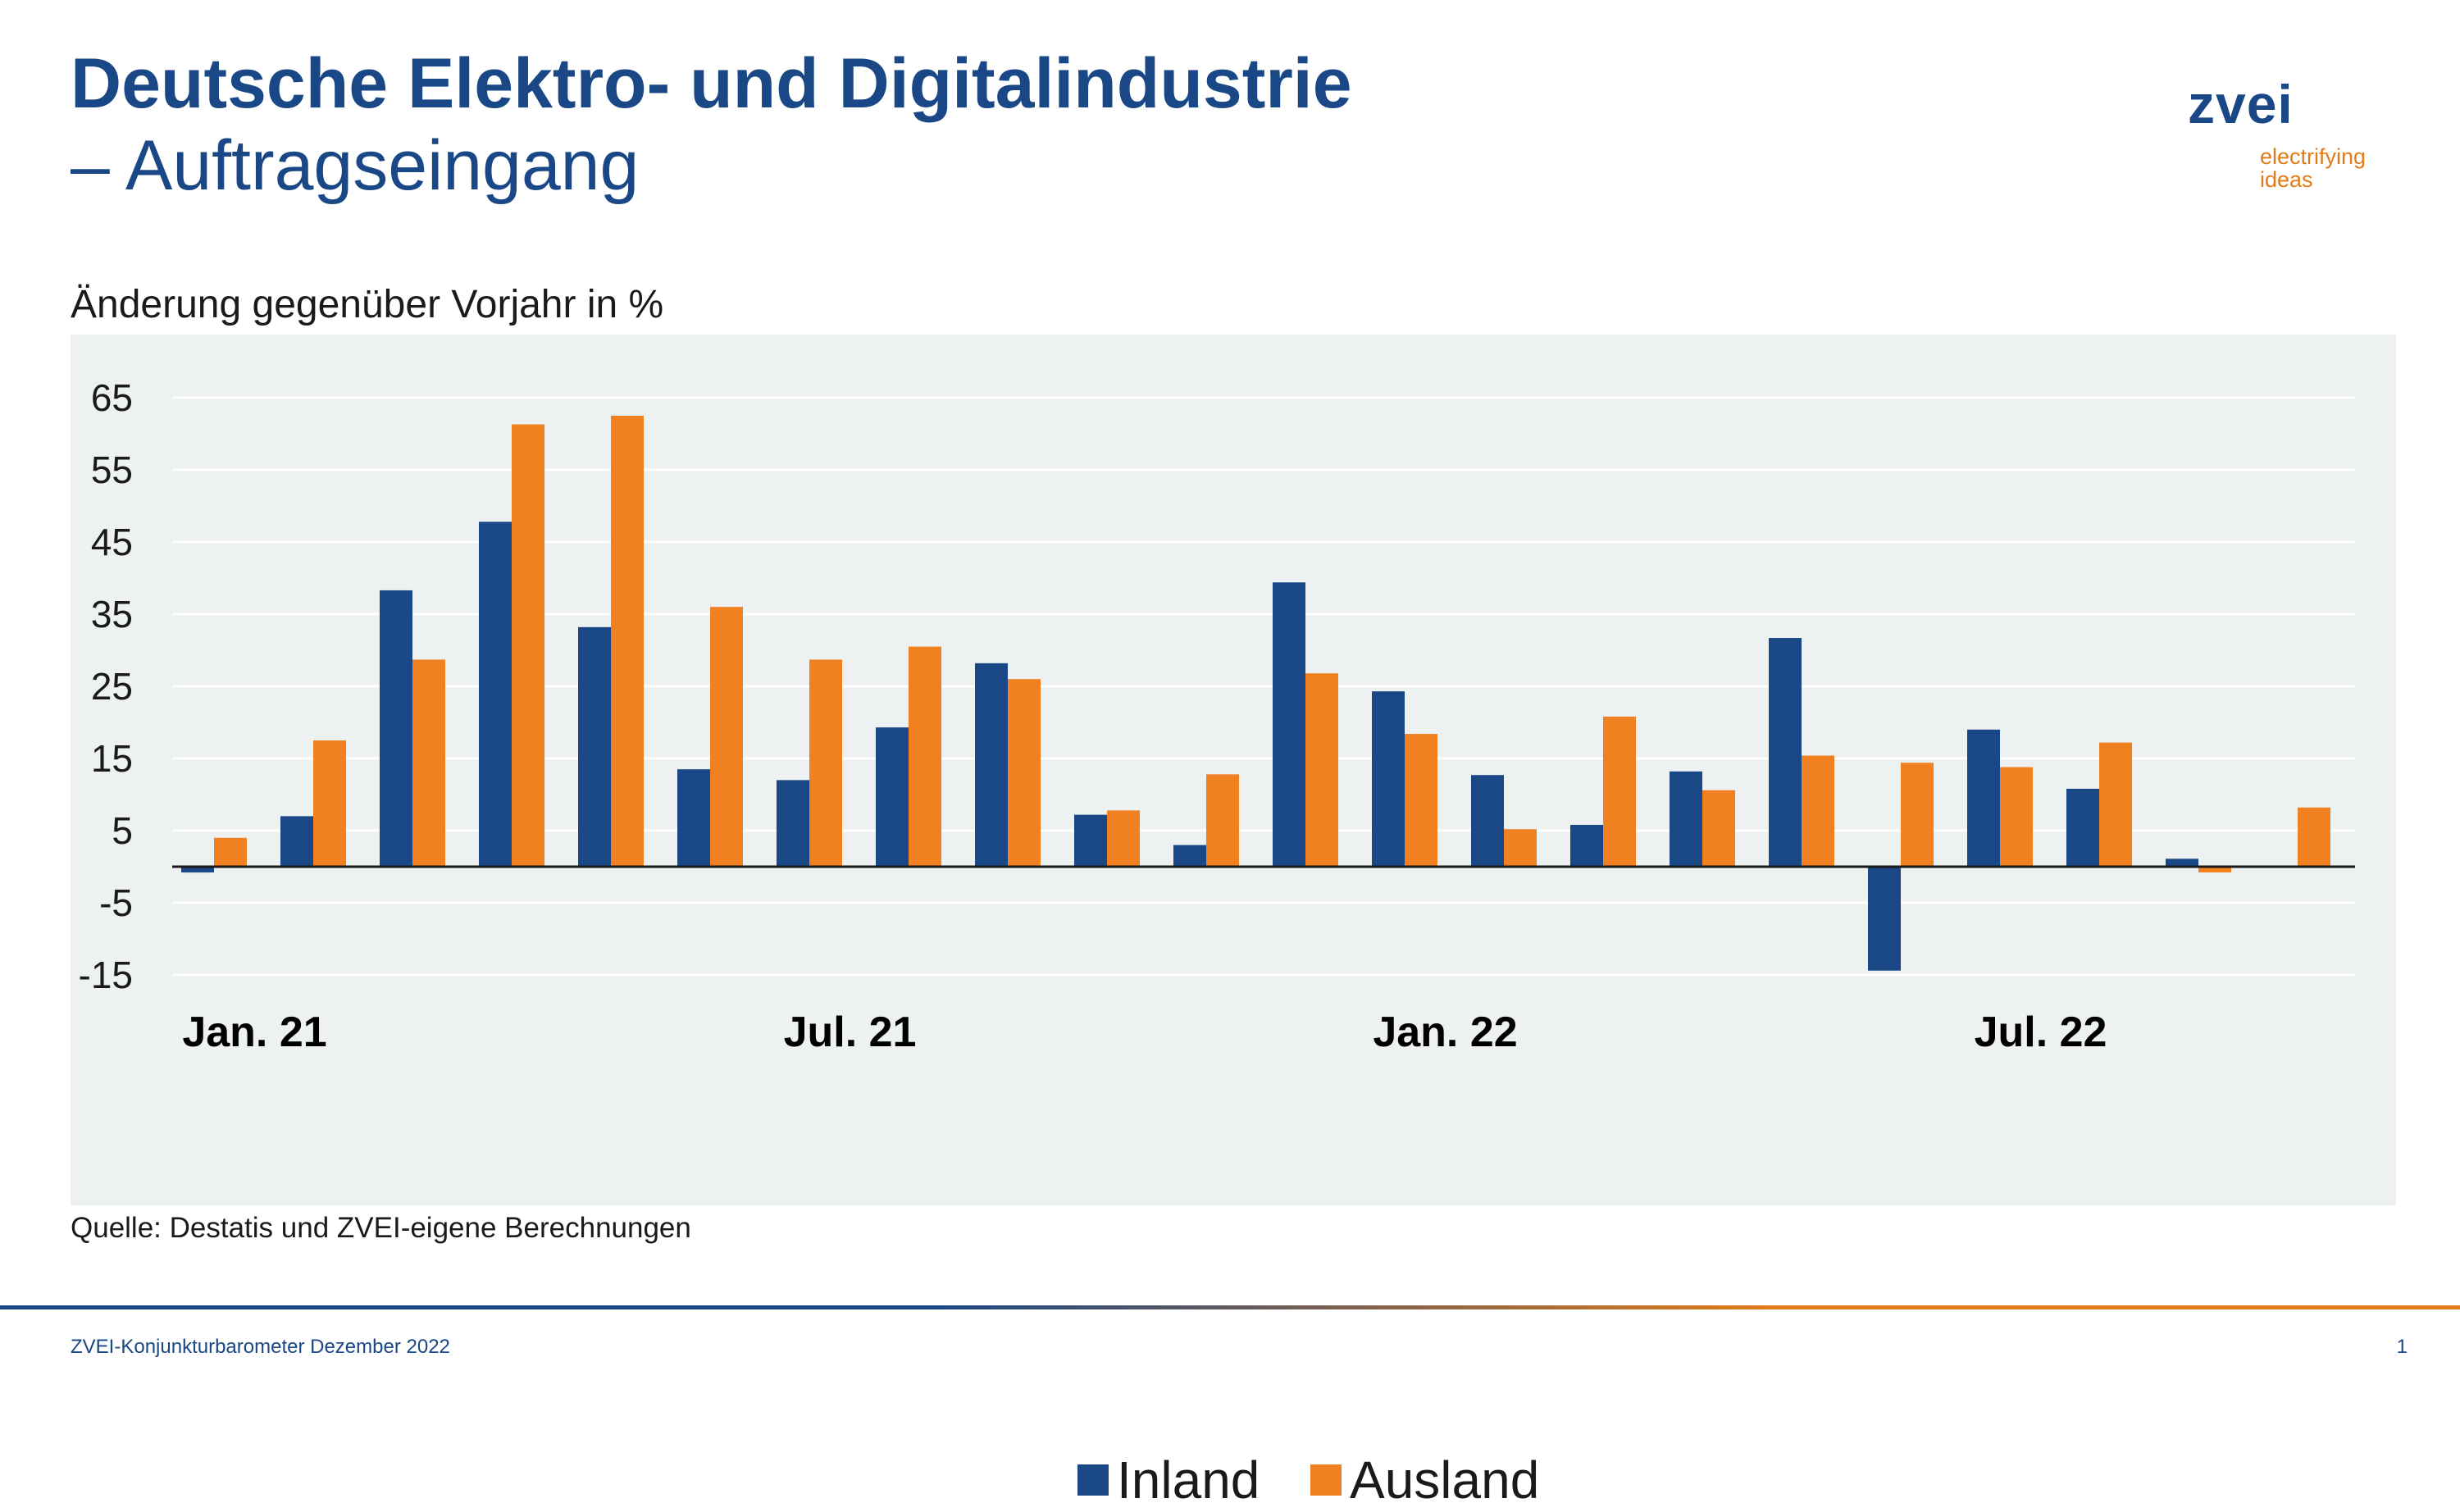 This screenshot has height=1512, width=2460. What do you see at coordinates (112, 758) in the screenshot?
I see `y-tick-label: 15` at bounding box center [112, 758].